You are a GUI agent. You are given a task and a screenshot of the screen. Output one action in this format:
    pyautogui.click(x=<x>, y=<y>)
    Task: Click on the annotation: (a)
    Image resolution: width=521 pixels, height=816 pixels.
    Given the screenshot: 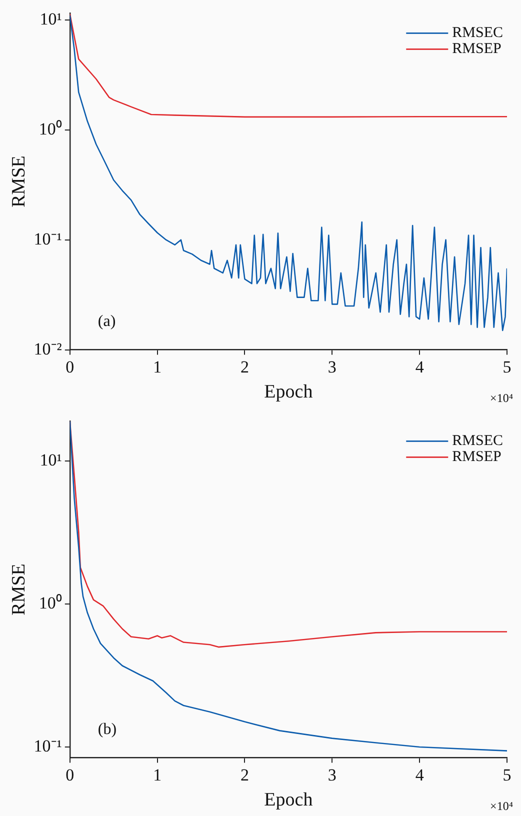 What is the action you would take?
    pyautogui.click(x=107, y=321)
    